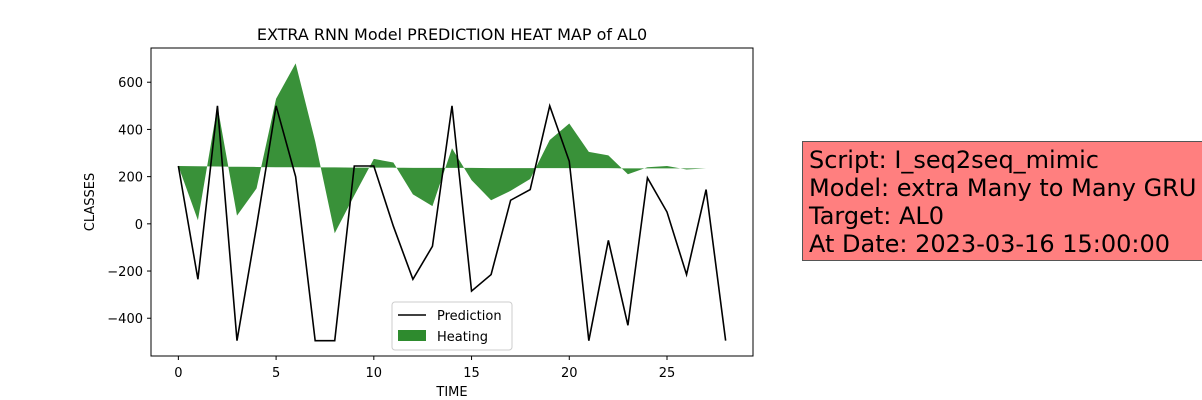  Describe the element at coordinates (125, 319) in the screenshot. I see `y-tick-label: −400` at that location.